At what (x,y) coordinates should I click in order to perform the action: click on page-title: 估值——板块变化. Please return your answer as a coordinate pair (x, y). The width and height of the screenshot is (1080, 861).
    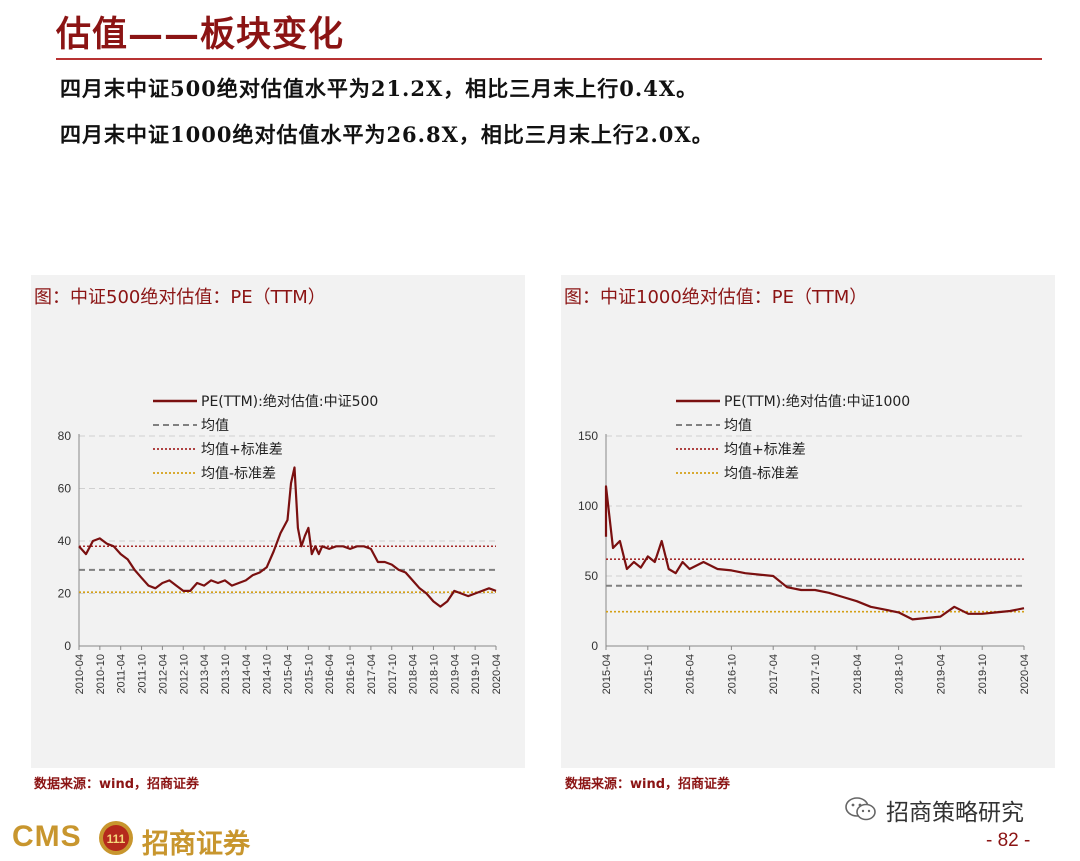
    Looking at the image, I should click on (200, 34).